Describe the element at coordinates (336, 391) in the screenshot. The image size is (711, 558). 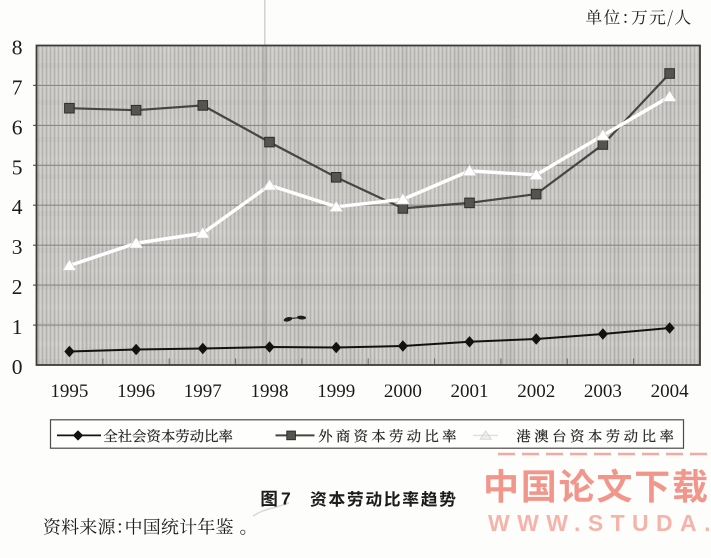
I see `svg-text: 1999` at that location.